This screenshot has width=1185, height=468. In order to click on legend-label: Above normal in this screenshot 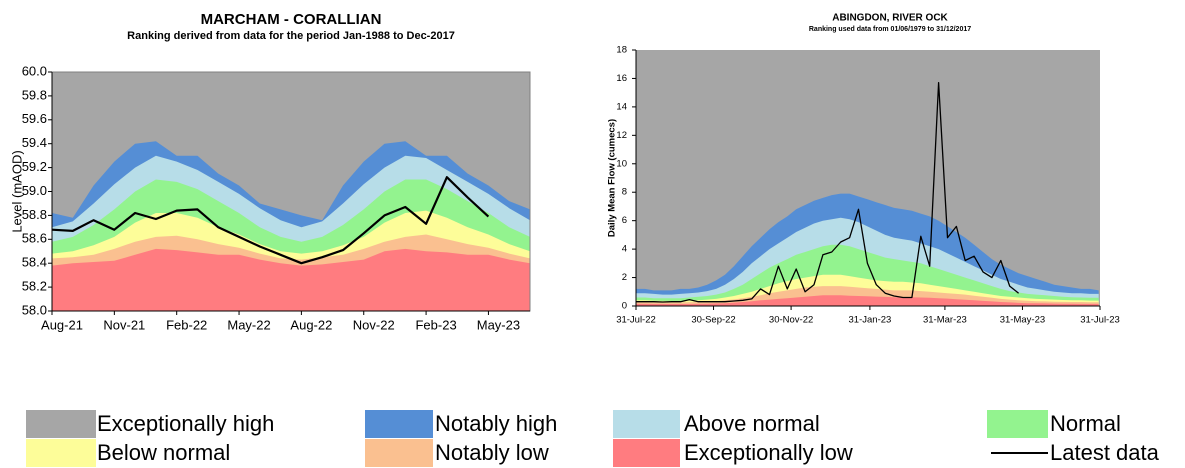, I will do `click(752, 423)`.